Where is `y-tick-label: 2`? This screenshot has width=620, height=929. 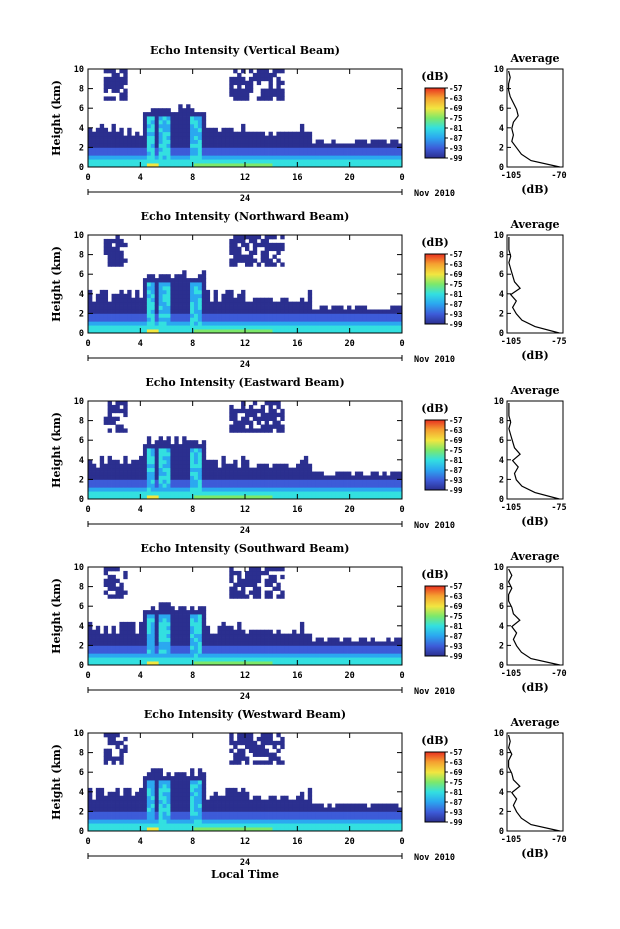
y-tick-label: 2 is located at coordinates (81, 314).